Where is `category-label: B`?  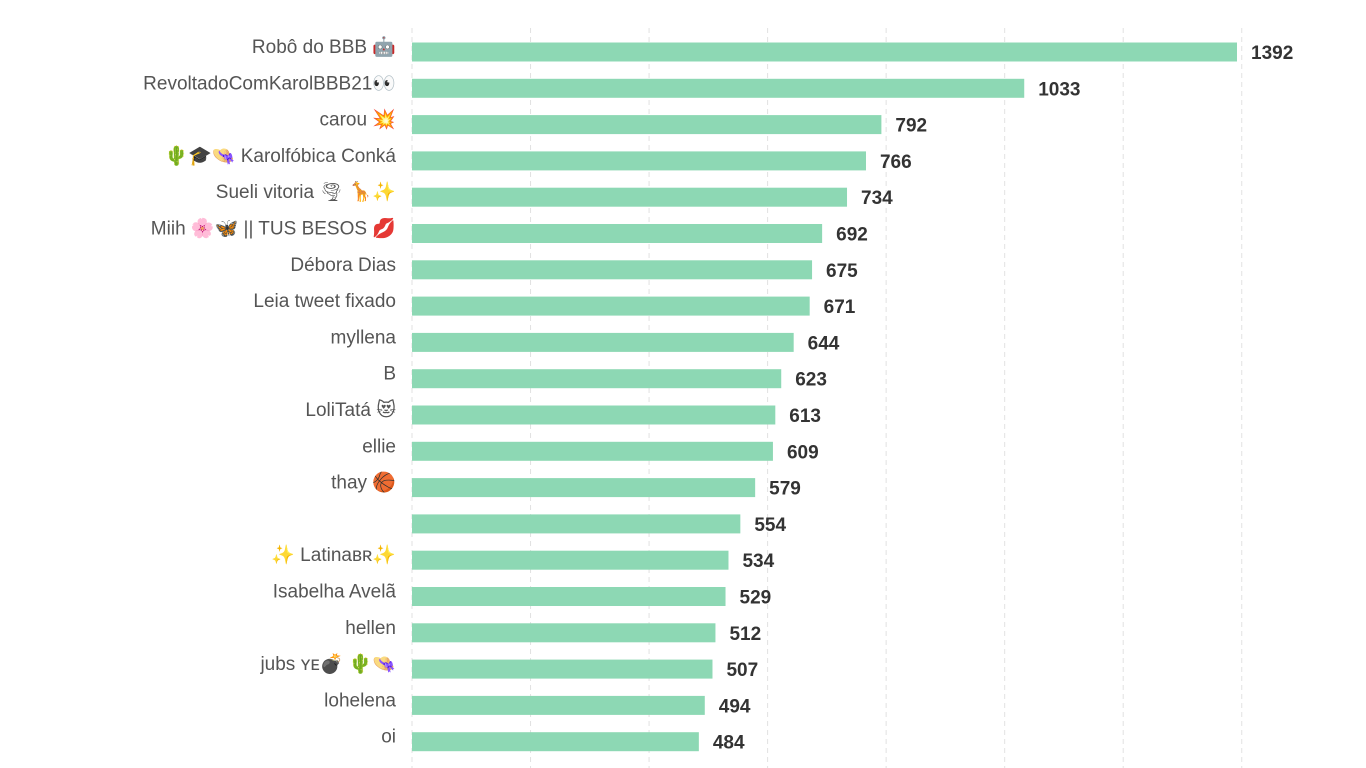
category-label: B is located at coordinates (389, 374).